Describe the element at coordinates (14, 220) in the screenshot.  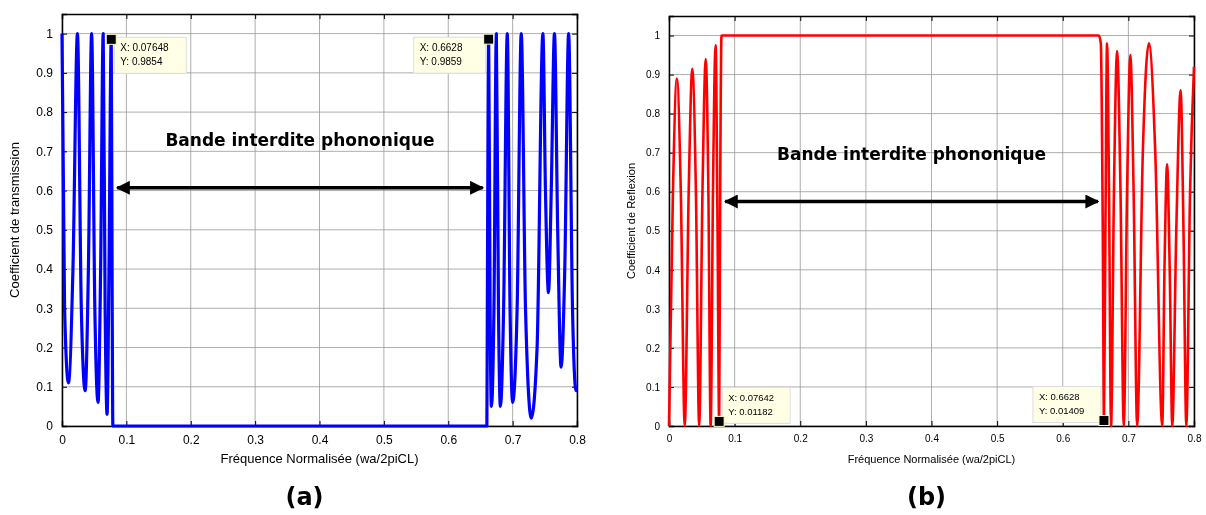
I see `y-axis-title: Coefficient de transmission` at that location.